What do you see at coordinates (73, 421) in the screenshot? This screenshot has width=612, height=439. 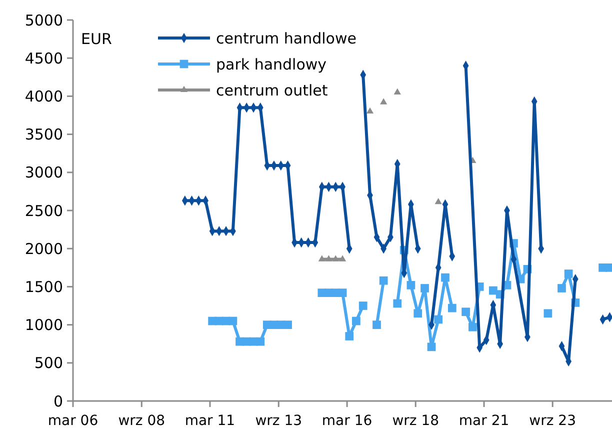 I see `x-tick-label: mar 06` at bounding box center [73, 421].